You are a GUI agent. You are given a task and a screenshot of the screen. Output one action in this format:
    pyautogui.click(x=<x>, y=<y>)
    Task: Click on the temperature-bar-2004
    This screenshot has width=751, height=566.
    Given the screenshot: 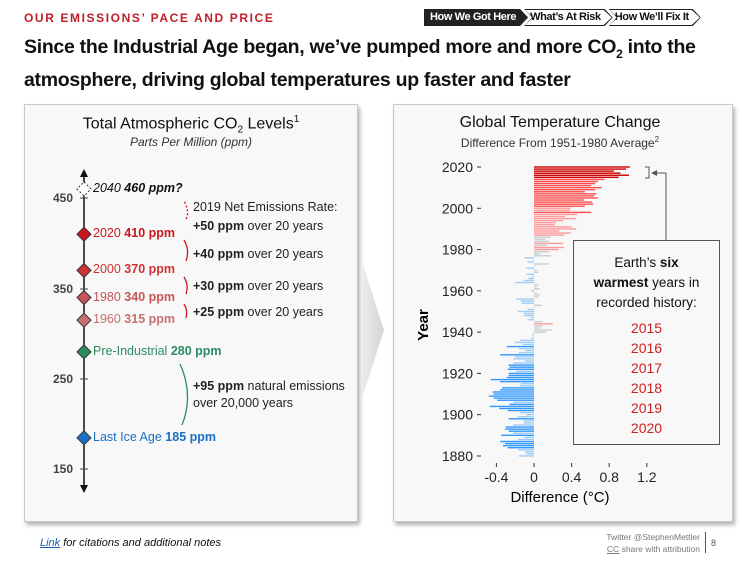 What is the action you would take?
    pyautogui.click(x=559, y=200)
    